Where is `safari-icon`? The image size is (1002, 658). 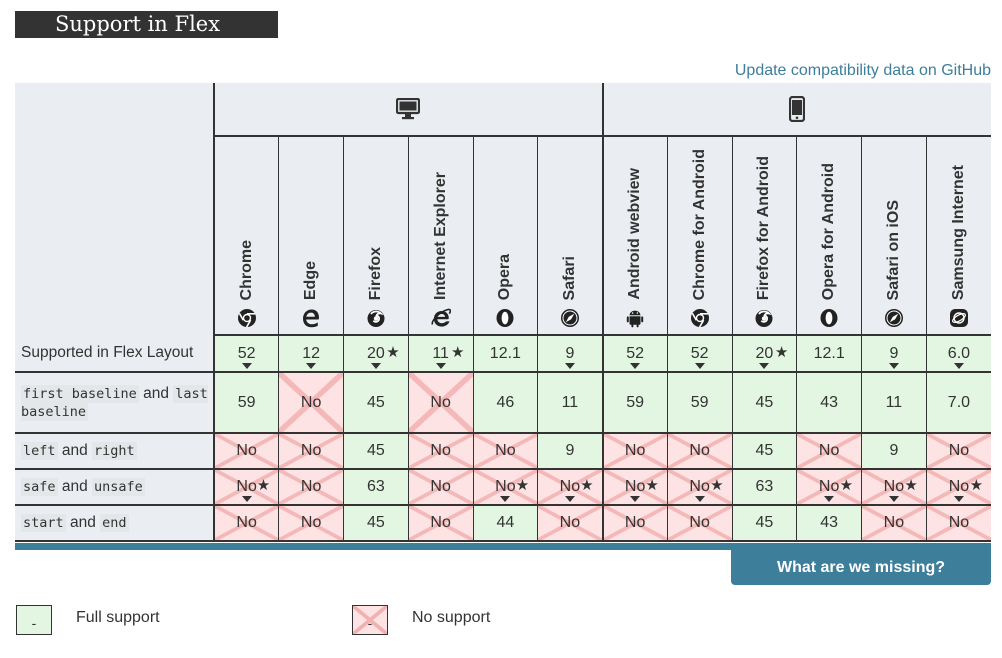 safari-icon is located at coordinates (569, 318).